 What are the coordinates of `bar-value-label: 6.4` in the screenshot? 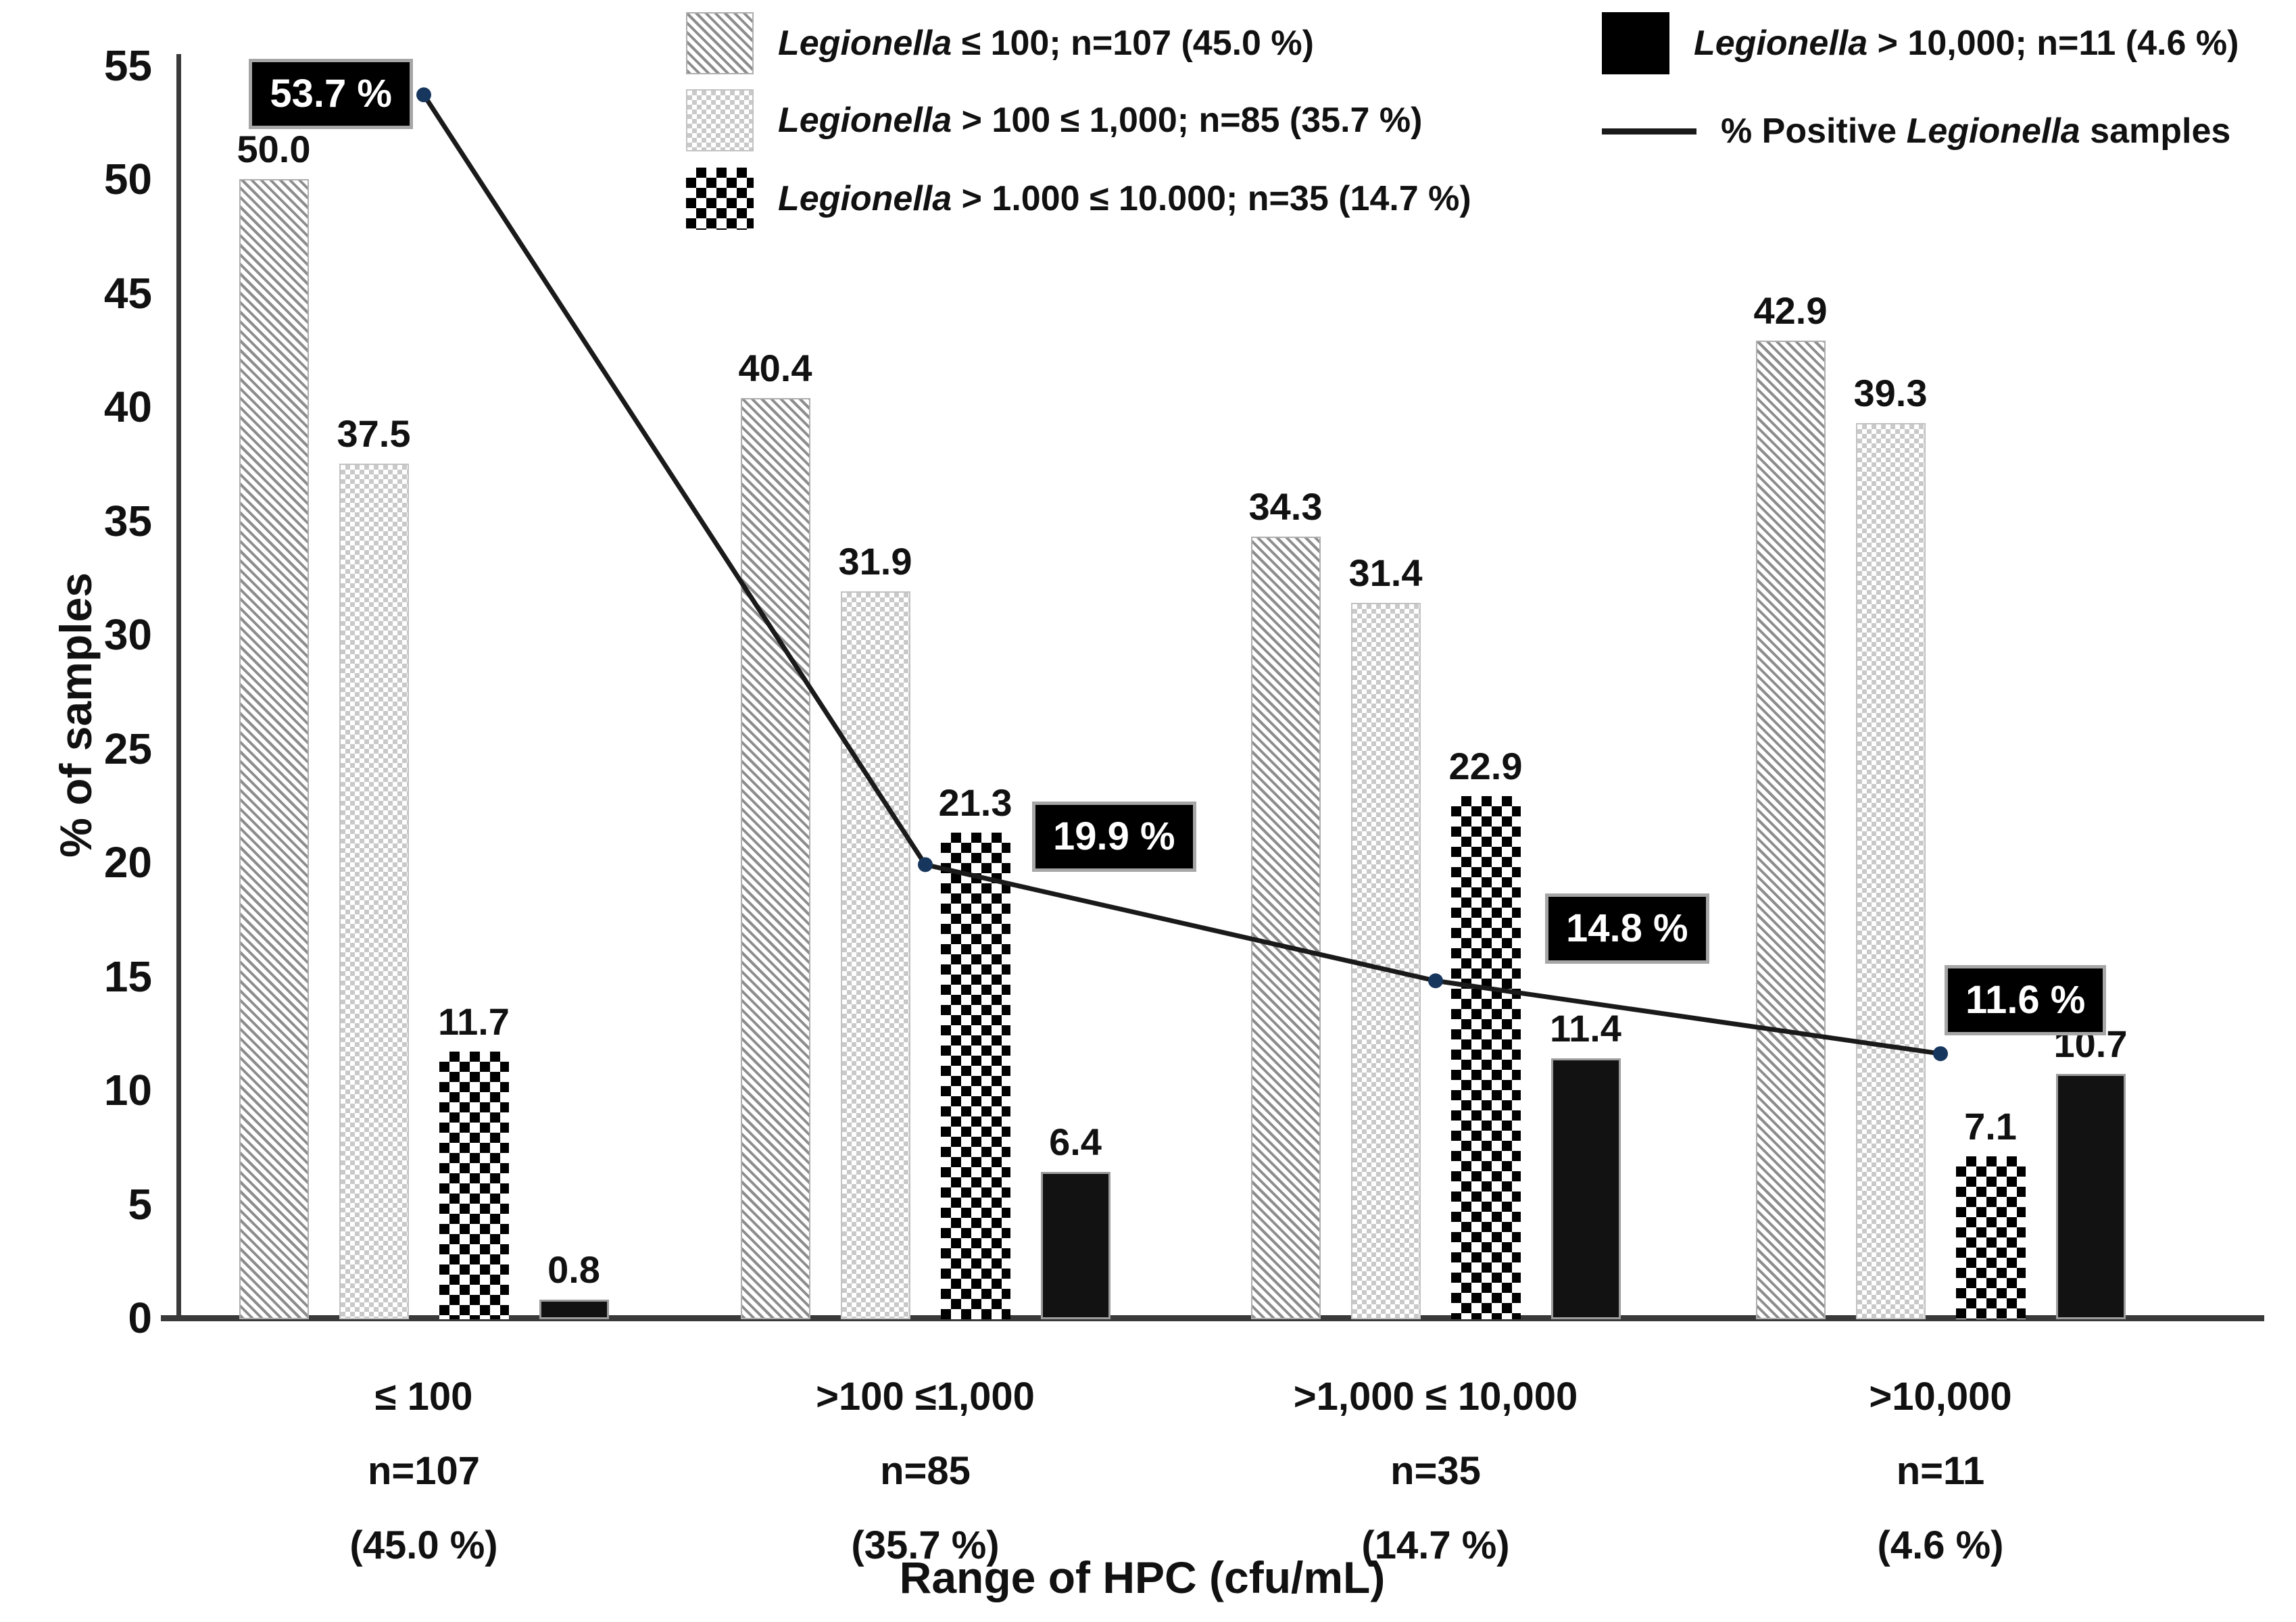 It's located at (1075, 1142).